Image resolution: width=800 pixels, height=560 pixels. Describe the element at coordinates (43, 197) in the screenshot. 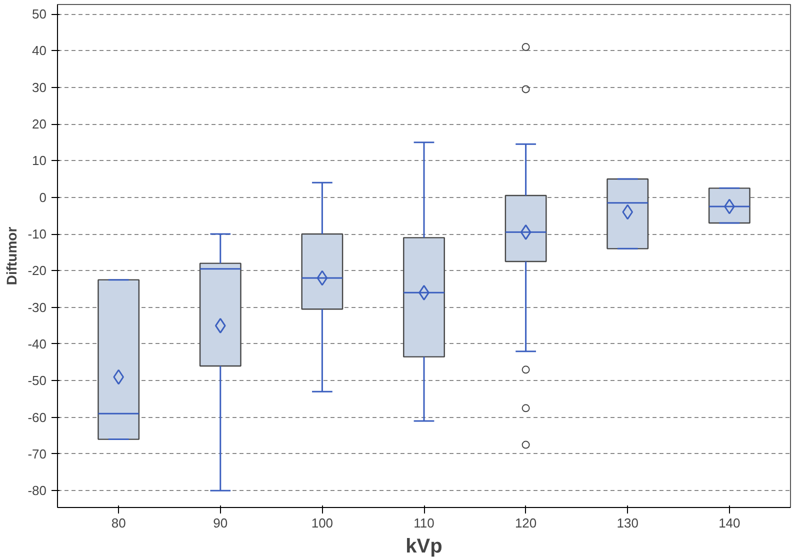

I see `y-tick-label: 0` at that location.